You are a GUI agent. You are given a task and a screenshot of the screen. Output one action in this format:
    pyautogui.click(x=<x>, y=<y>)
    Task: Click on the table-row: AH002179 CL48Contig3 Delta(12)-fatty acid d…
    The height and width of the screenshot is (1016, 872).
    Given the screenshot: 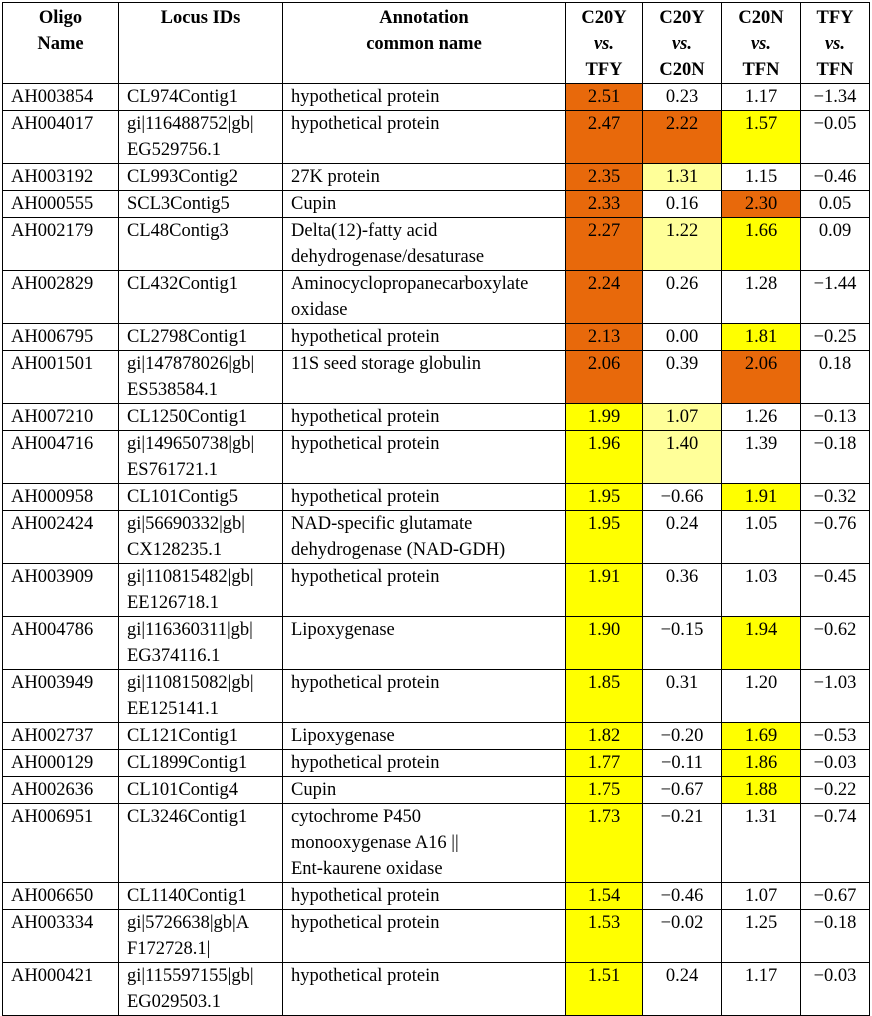 What is the action you would take?
    pyautogui.click(x=436, y=244)
    